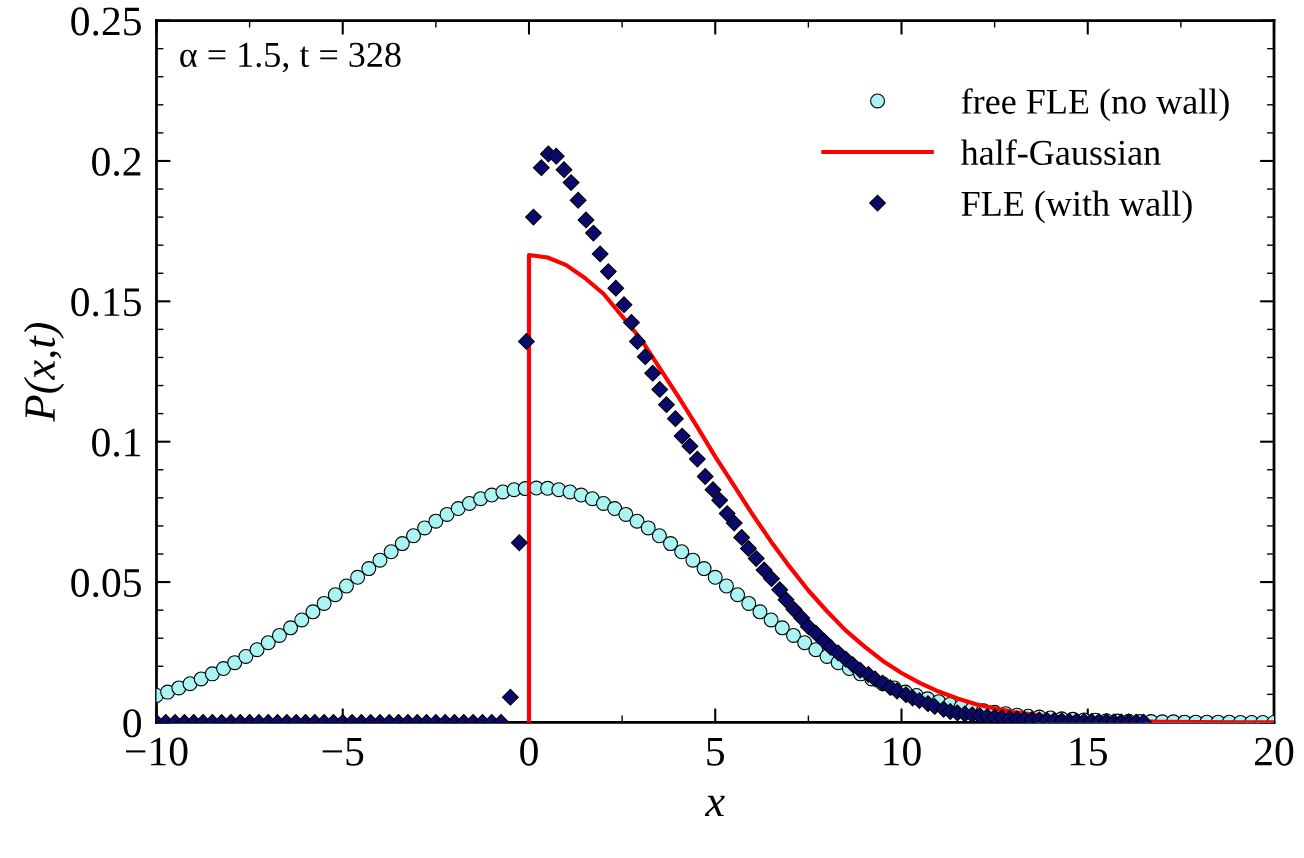 This screenshot has width=1304, height=858. What do you see at coordinates (116, 442) in the screenshot?
I see `y-tick-label: 0.1` at bounding box center [116, 442].